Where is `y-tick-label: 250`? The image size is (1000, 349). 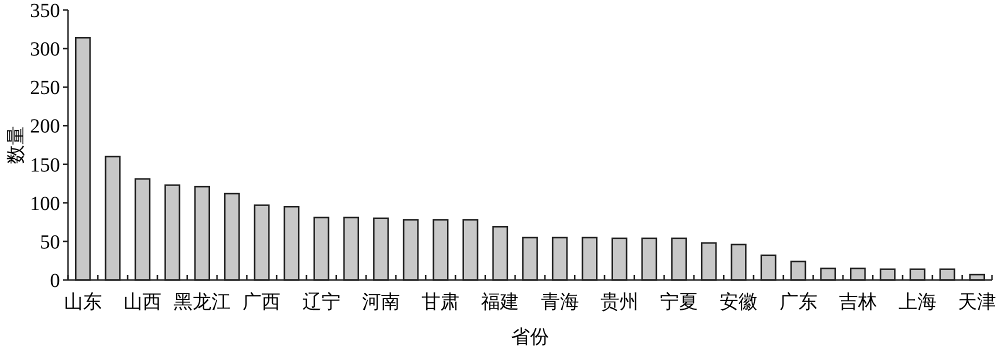 y-tick-label: 250 is located at coordinates (45, 88).